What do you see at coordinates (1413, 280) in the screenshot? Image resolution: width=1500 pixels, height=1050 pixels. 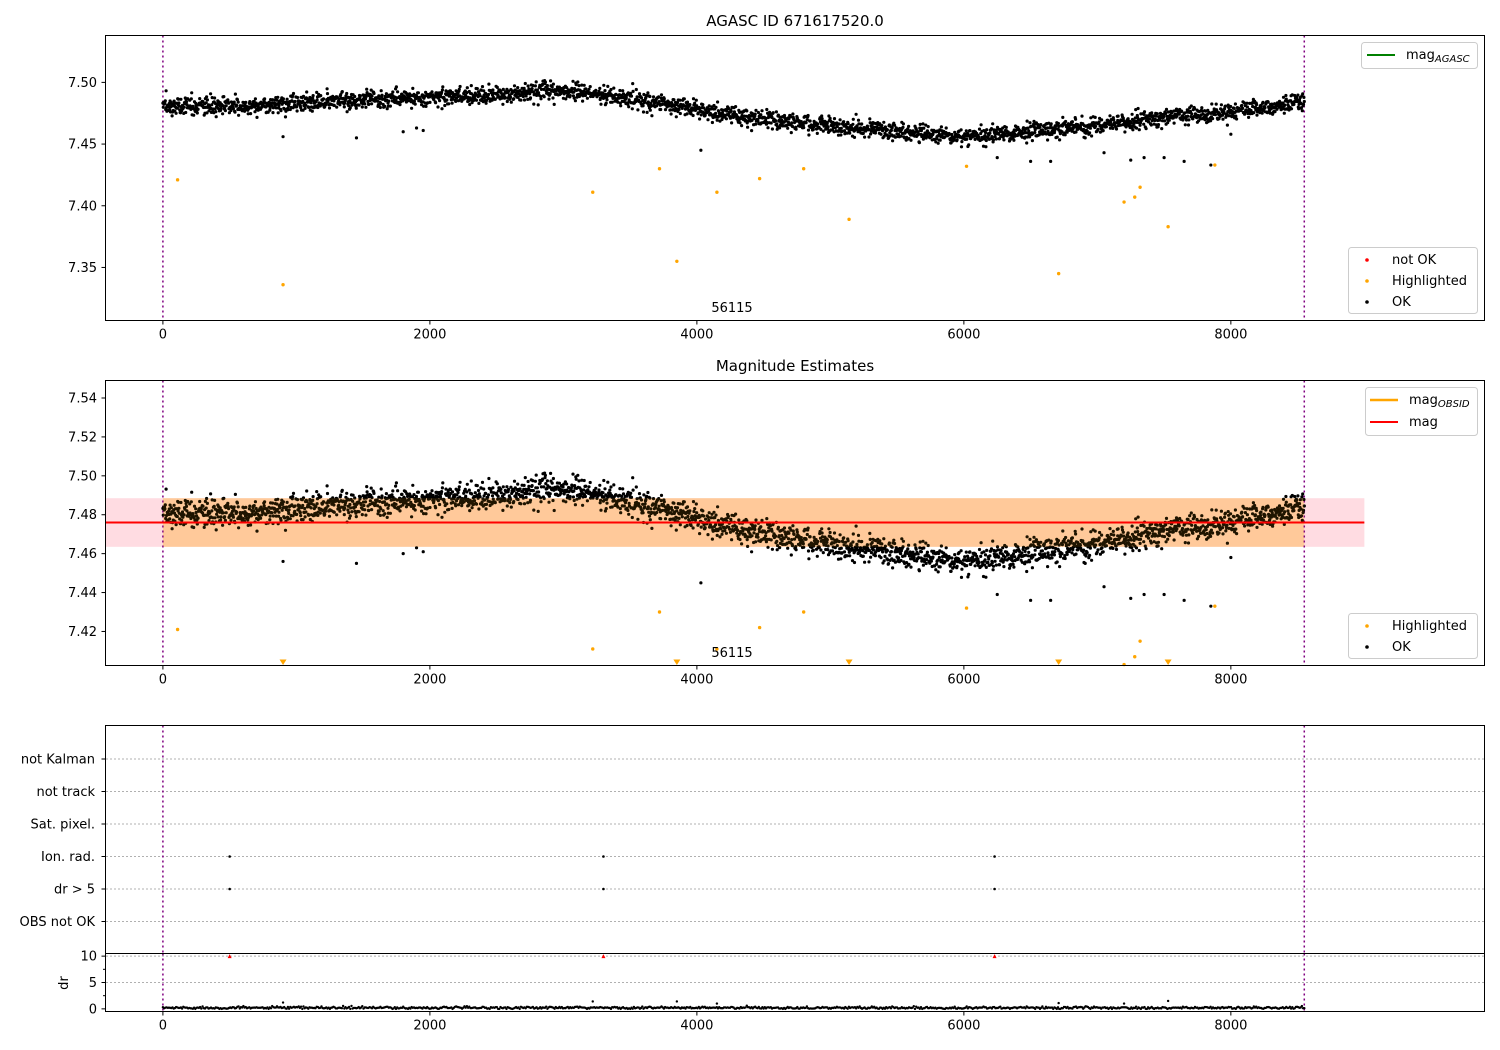 I see `panel-1-legend-bottom: not OK Highlighted OK` at bounding box center [1413, 280].